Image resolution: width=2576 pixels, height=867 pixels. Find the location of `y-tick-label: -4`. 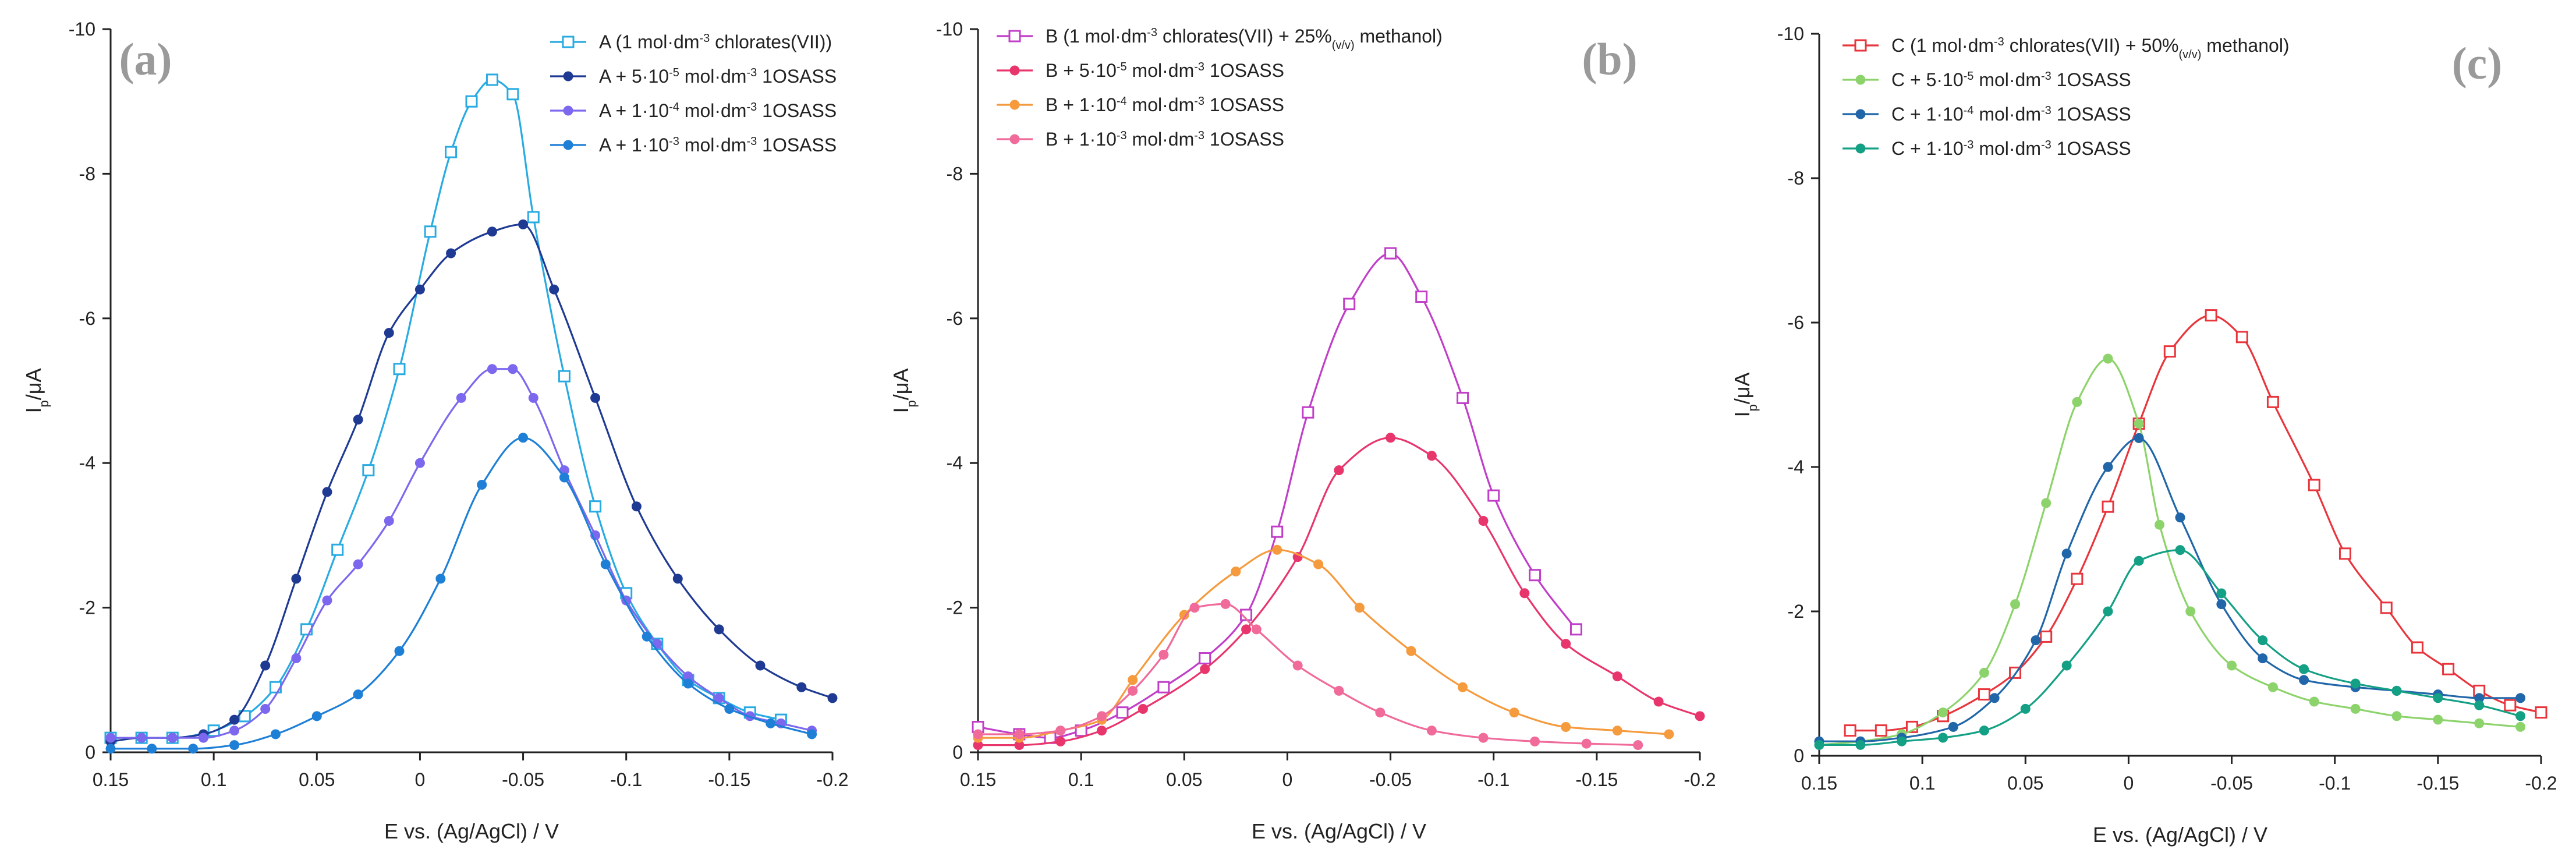

y-tick-label: -4 is located at coordinates (87, 462).